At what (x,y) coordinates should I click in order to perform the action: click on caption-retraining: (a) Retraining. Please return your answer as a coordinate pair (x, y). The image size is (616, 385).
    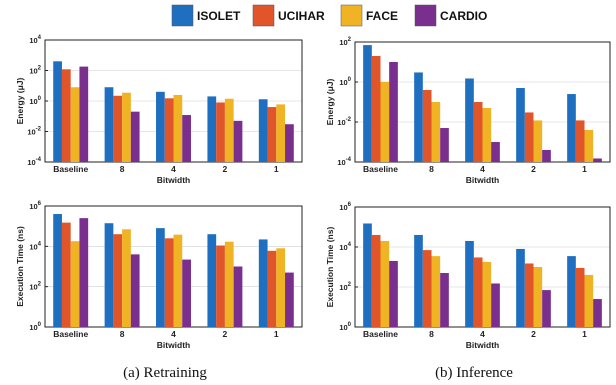
    Looking at the image, I should click on (165, 373).